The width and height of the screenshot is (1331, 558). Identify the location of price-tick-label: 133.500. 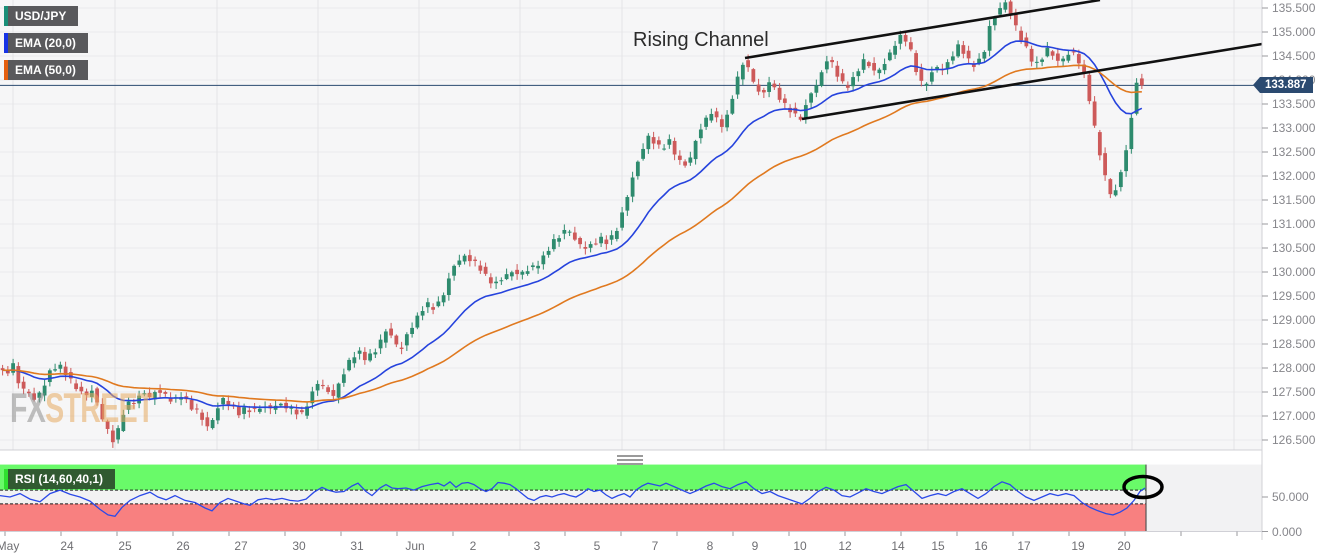
(1294, 104).